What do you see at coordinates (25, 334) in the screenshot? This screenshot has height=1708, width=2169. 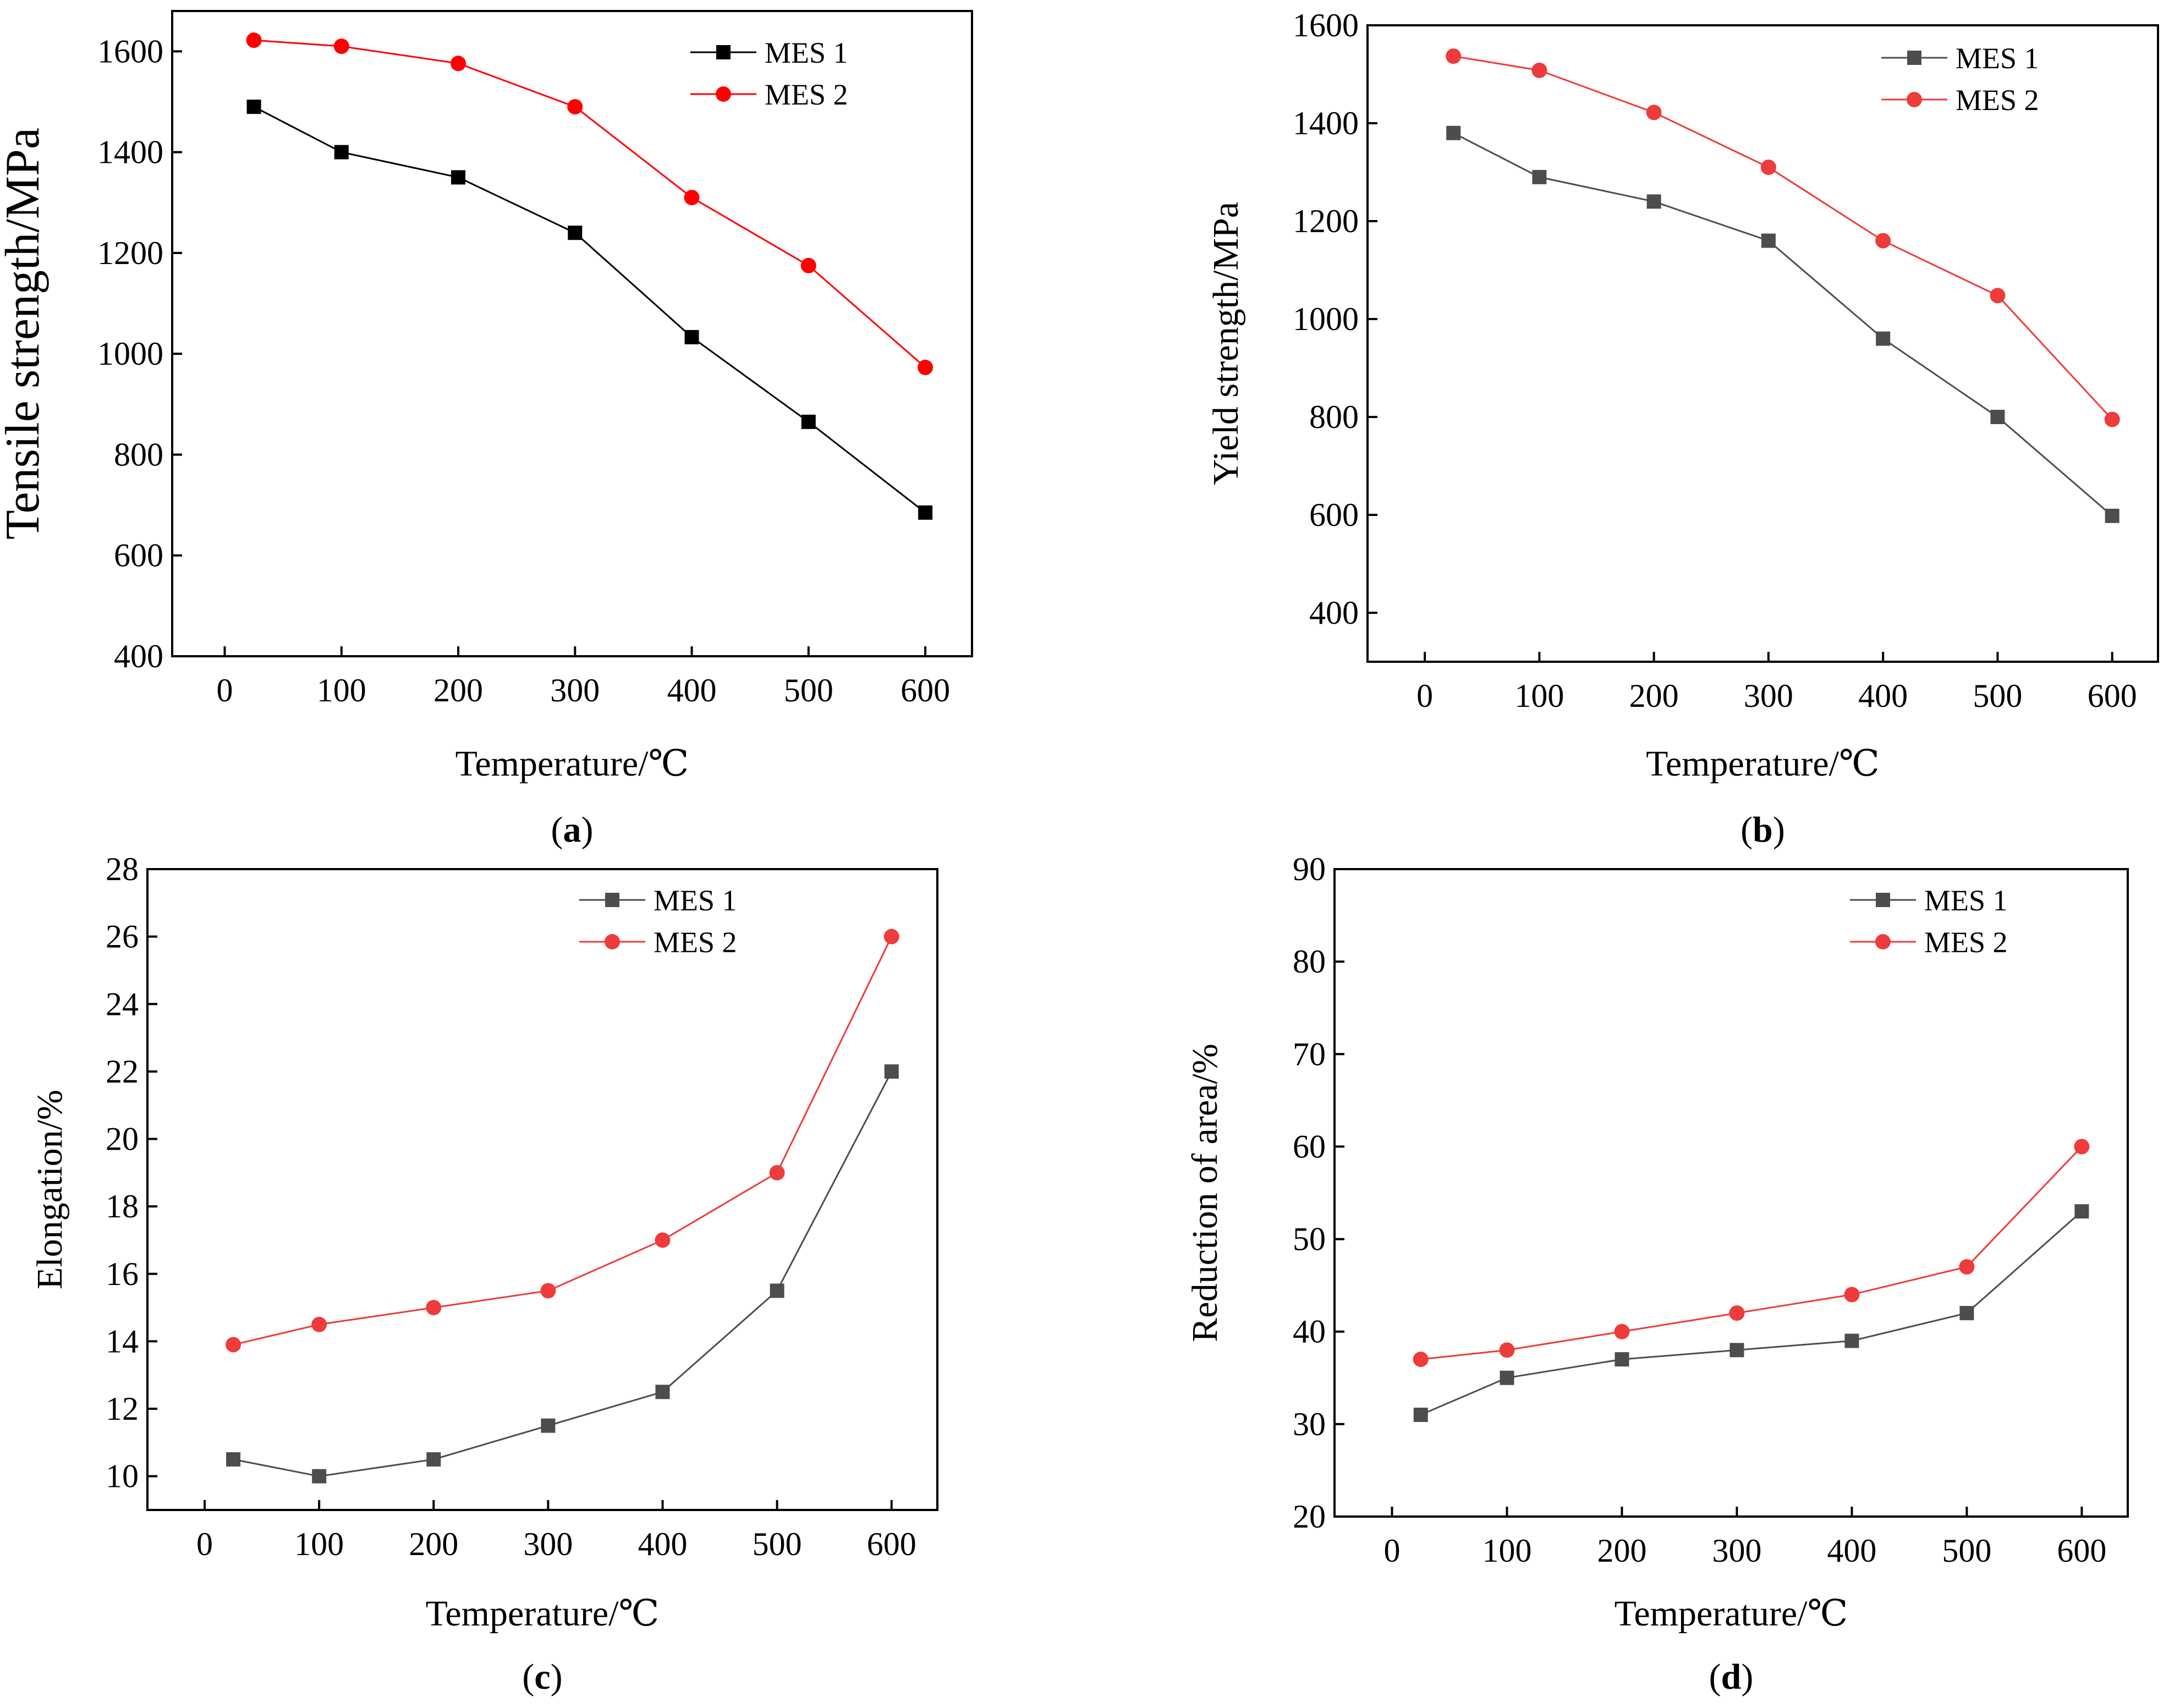 I see `y-axis-title: Tensile strength/MPa` at bounding box center [25, 334].